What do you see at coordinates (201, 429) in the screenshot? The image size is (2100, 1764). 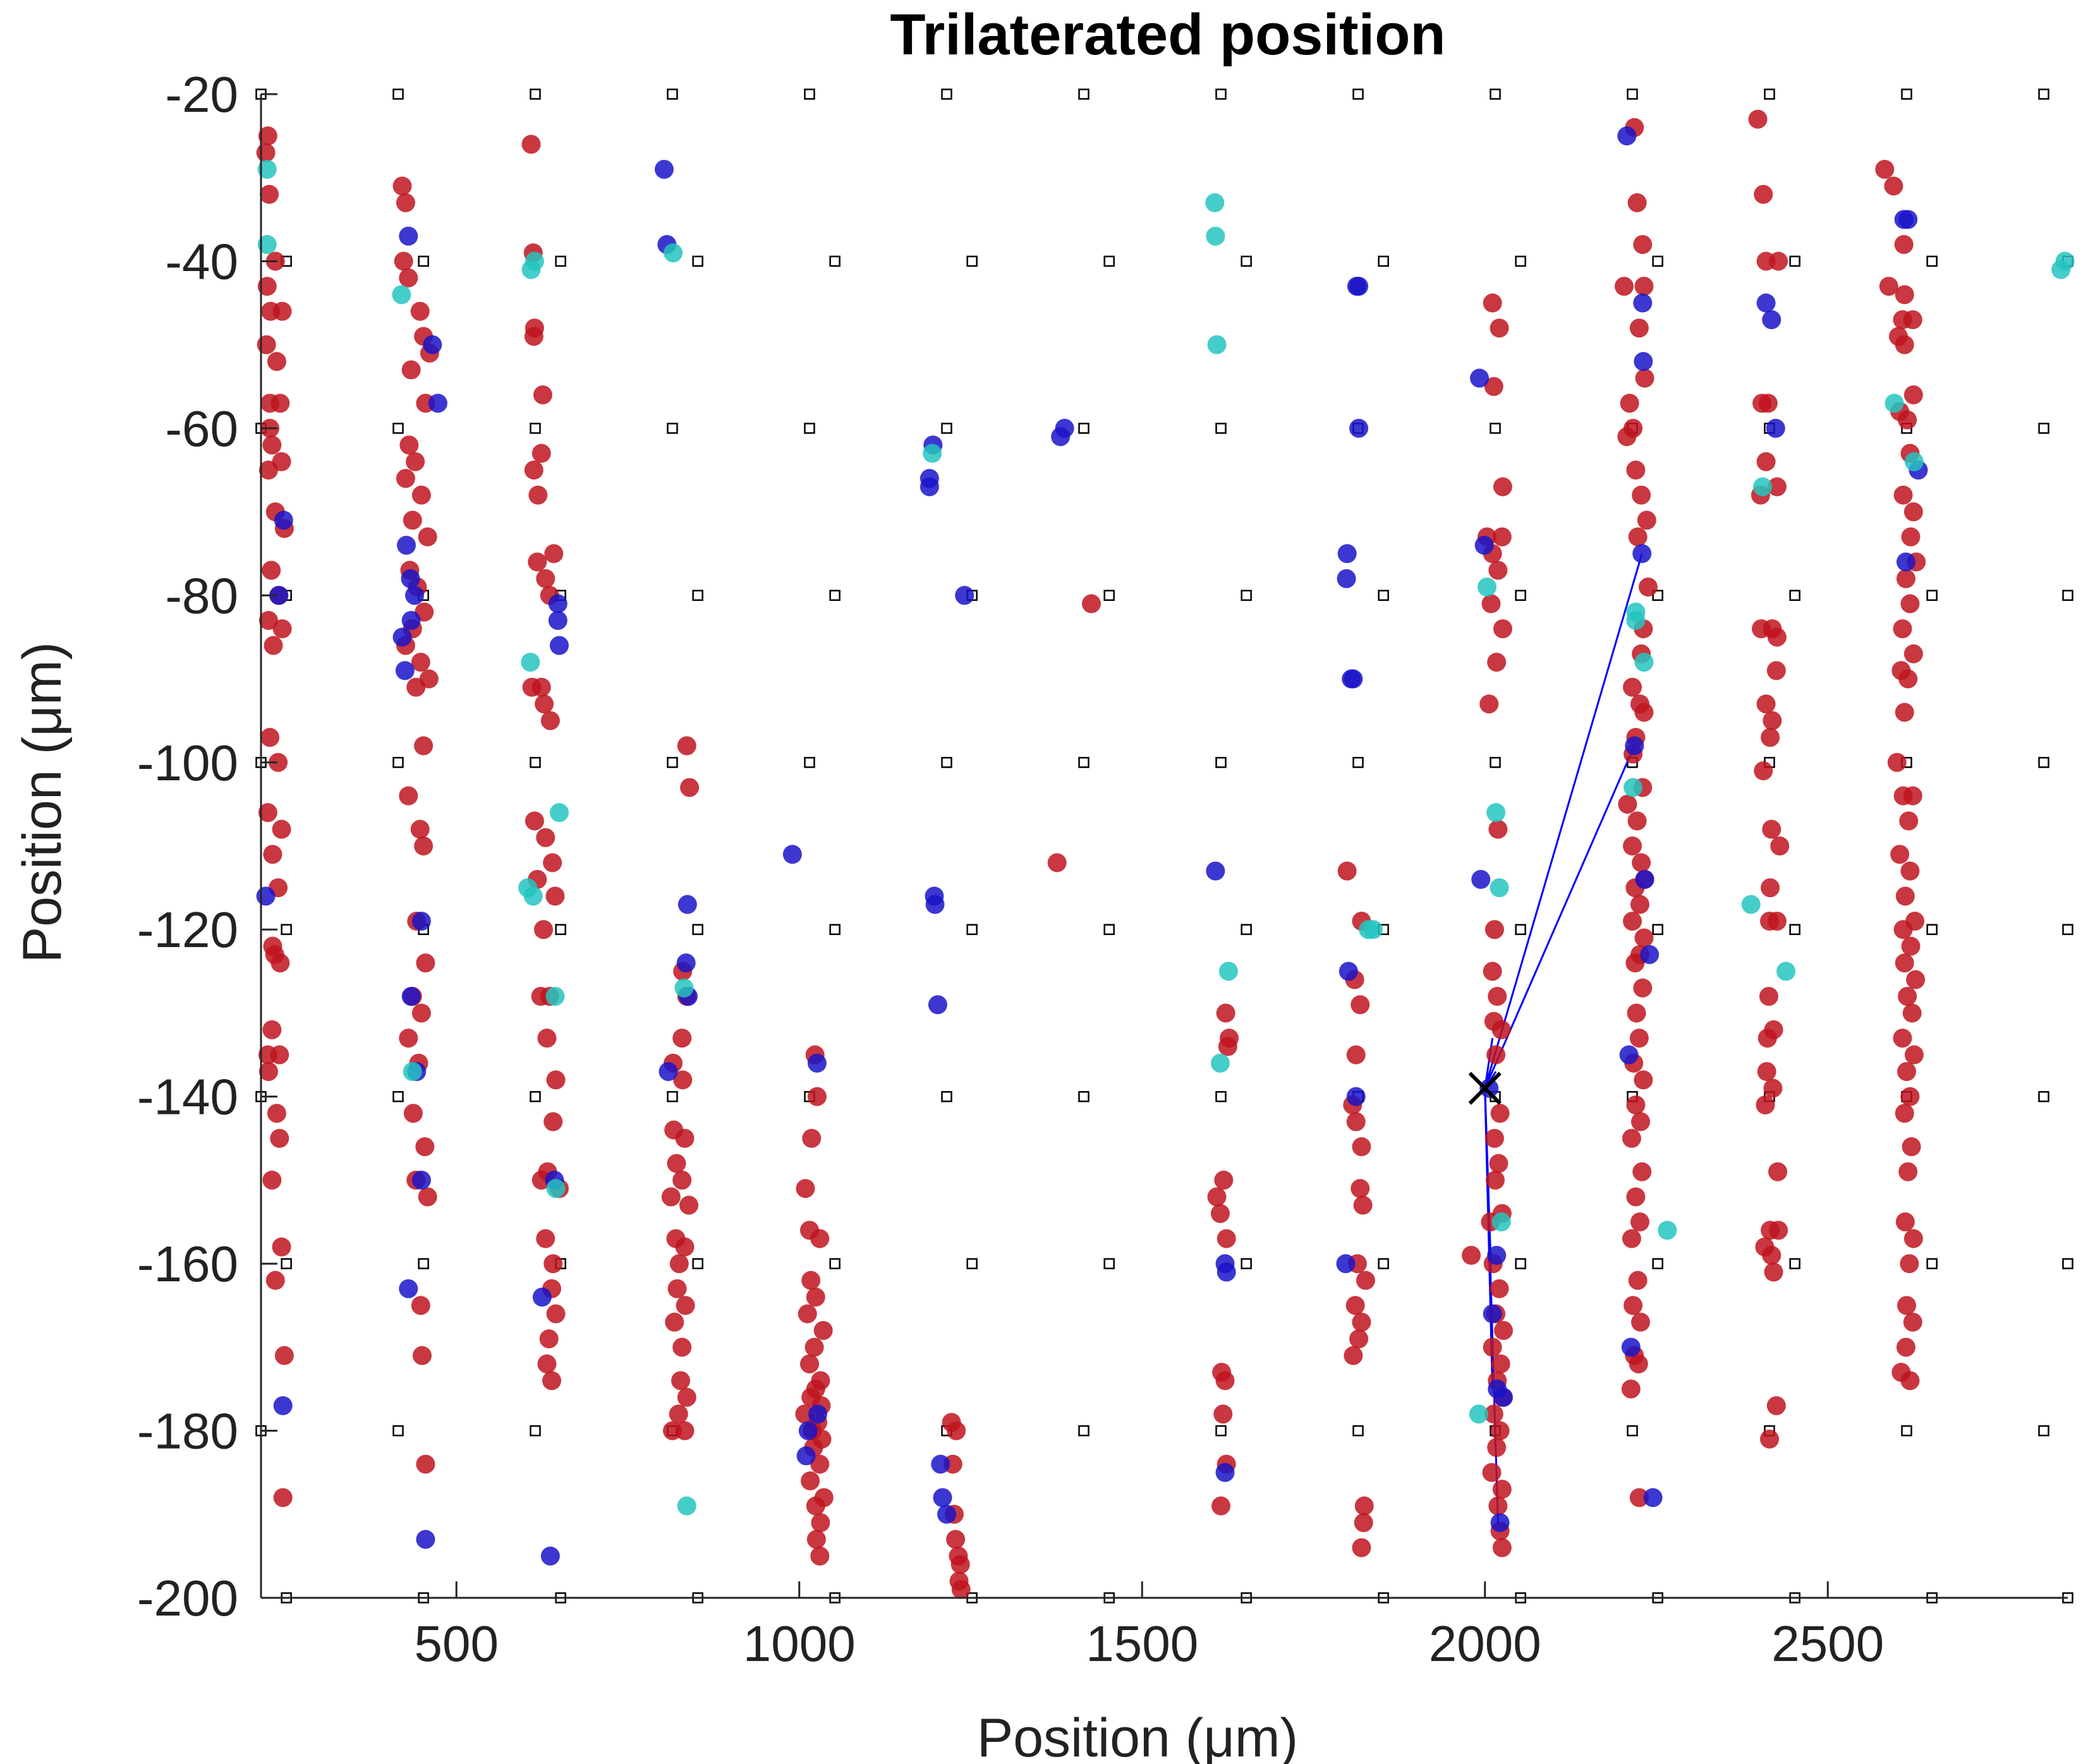 I see `y-tick-label: -60` at bounding box center [201, 429].